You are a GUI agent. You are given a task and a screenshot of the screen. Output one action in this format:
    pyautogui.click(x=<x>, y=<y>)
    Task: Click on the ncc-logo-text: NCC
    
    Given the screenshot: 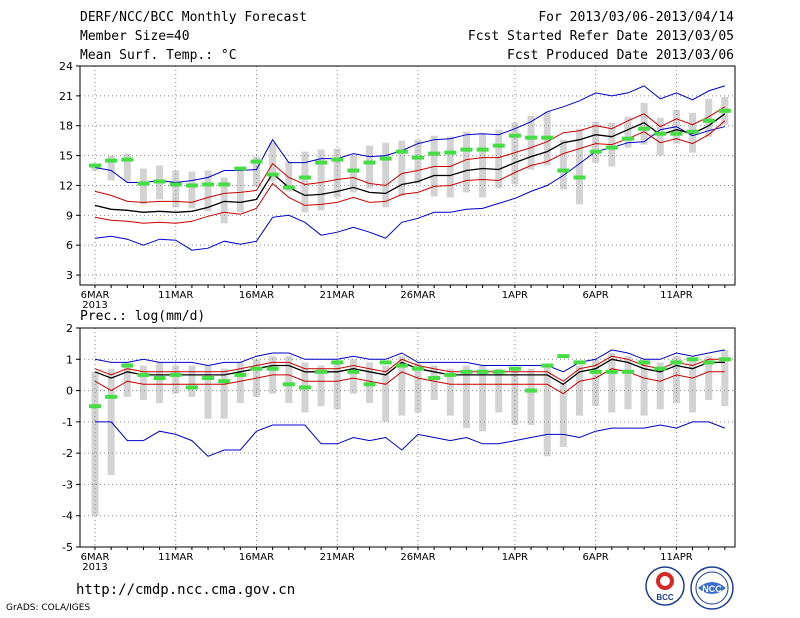 What is the action you would take?
    pyautogui.click(x=712, y=589)
    